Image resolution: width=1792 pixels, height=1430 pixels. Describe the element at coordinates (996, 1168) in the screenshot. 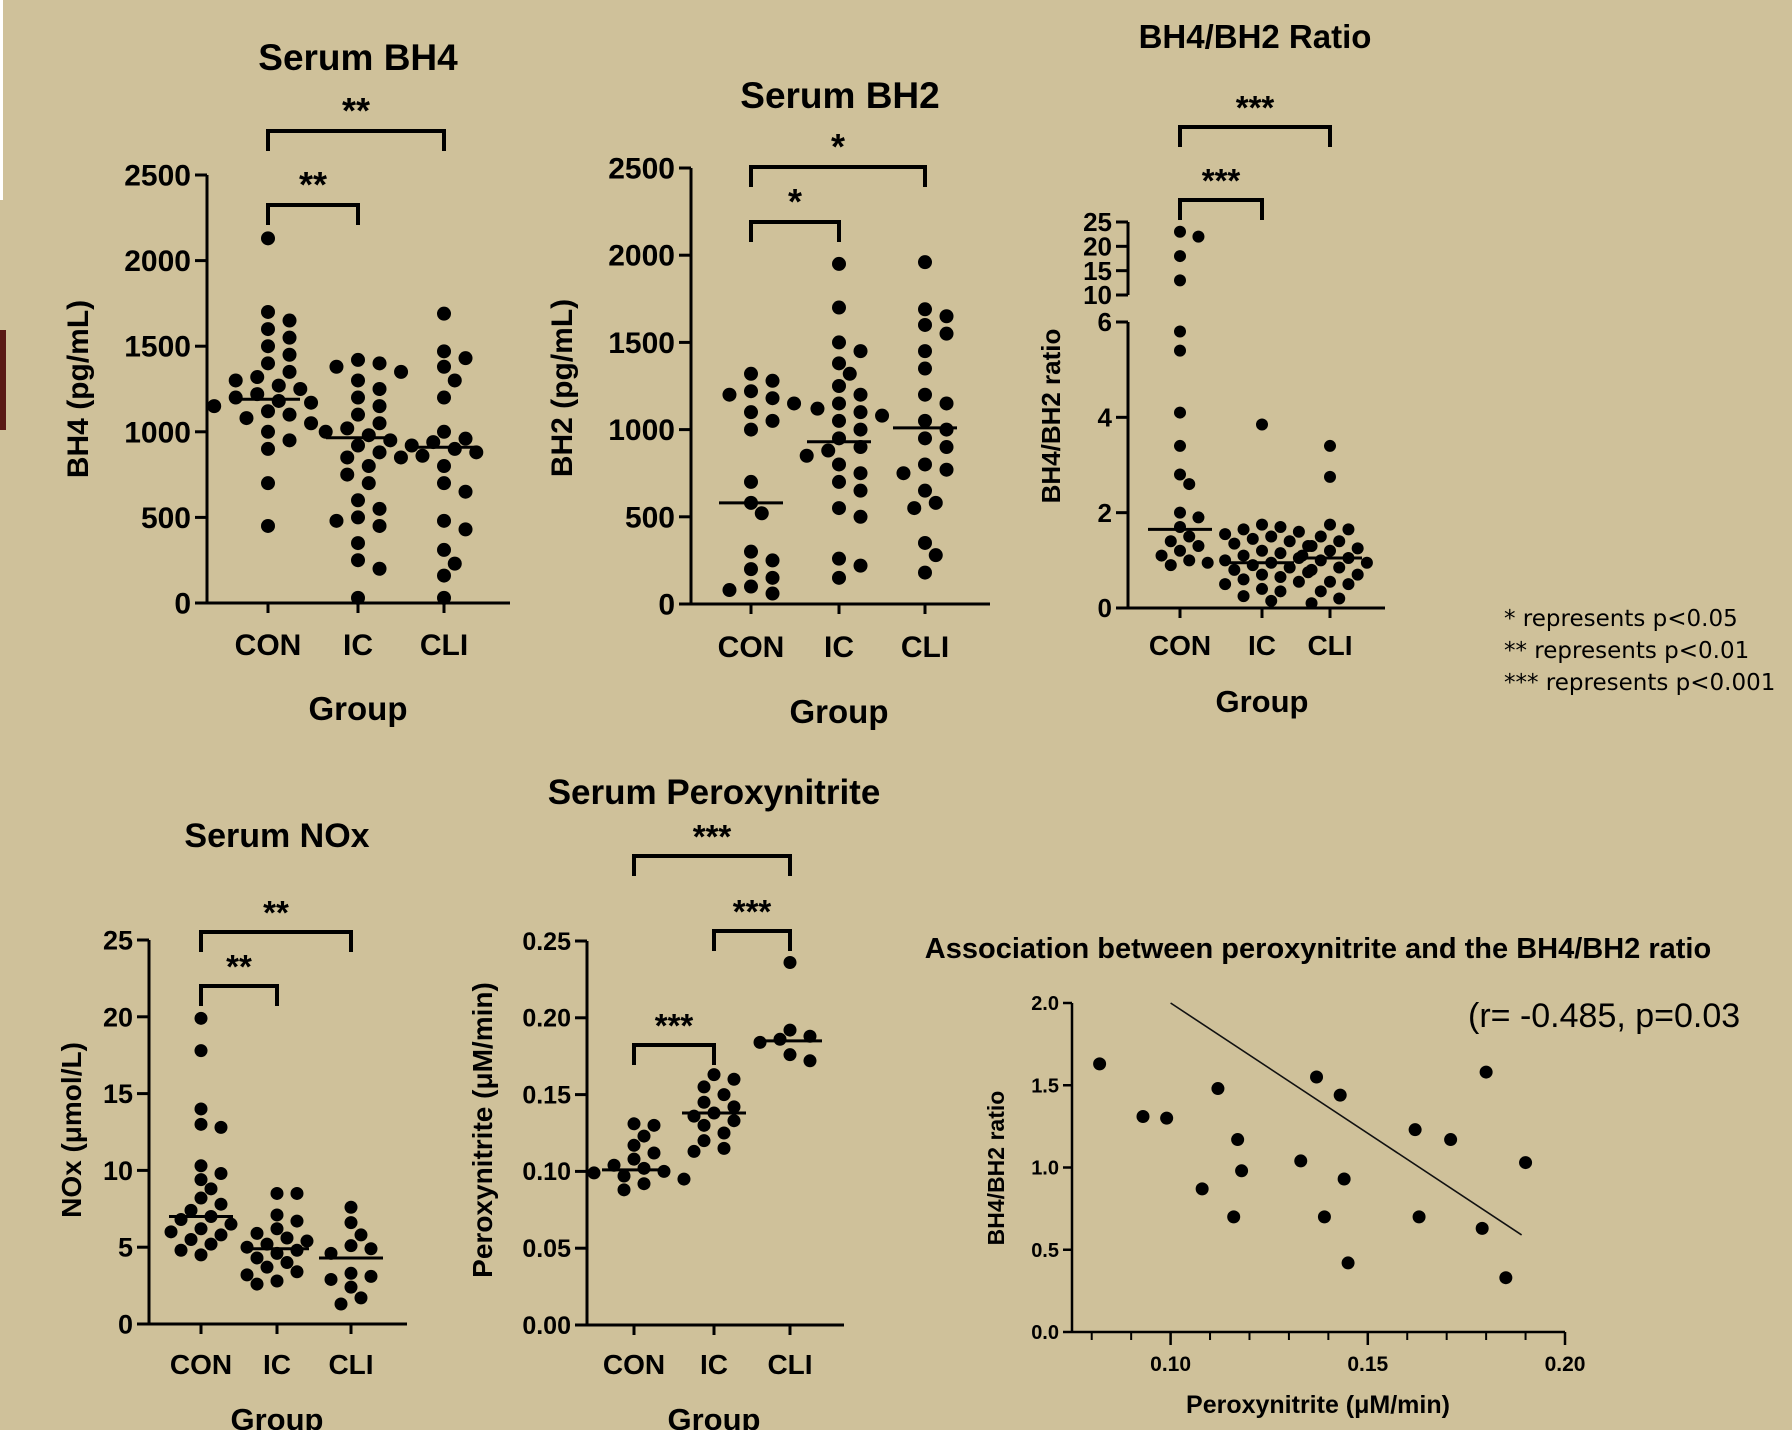

I see `y-axis-label: BH4/BH2 ratio` at that location.